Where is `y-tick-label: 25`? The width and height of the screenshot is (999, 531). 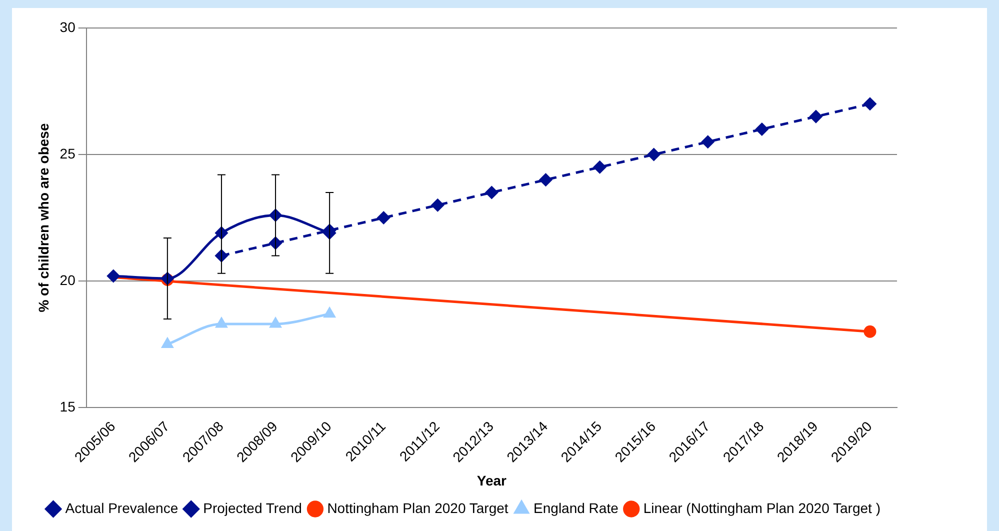
y-tick-label: 25 is located at coordinates (68, 153).